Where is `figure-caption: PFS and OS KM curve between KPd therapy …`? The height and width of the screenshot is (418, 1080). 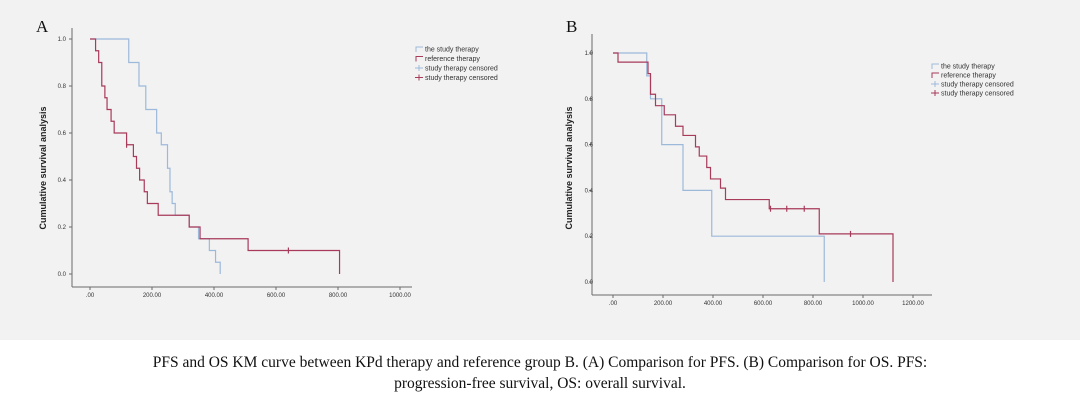
figure-caption: PFS and OS KM curve between KPd therapy … is located at coordinates (540, 373).